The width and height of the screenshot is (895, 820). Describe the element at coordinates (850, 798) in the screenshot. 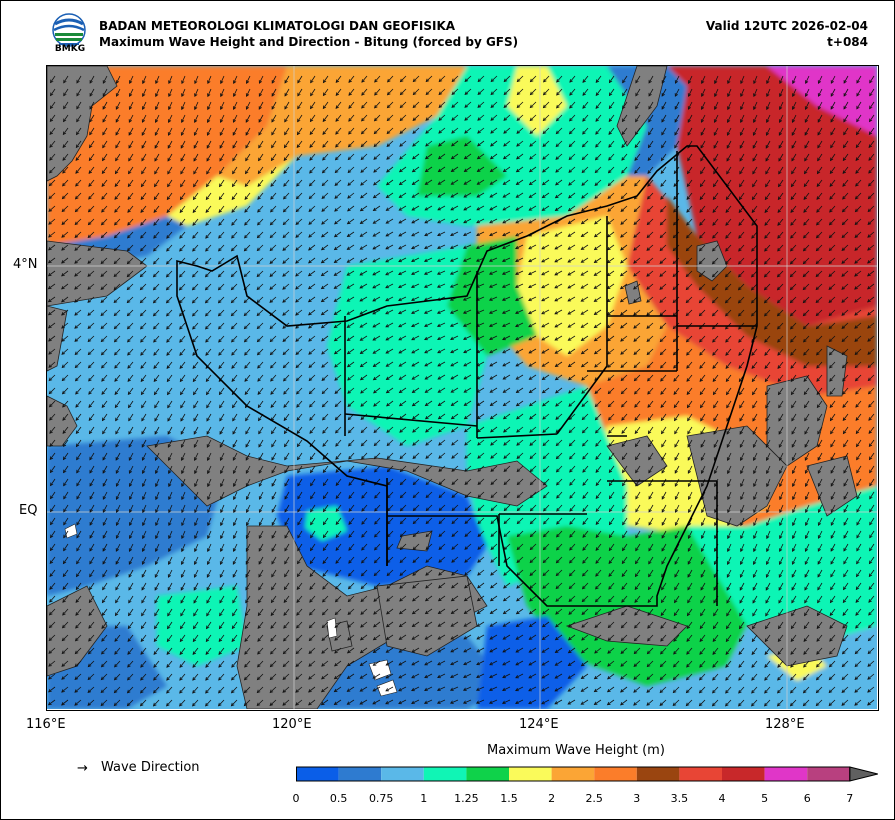

I see `colorbar-tick-label: 7` at that location.